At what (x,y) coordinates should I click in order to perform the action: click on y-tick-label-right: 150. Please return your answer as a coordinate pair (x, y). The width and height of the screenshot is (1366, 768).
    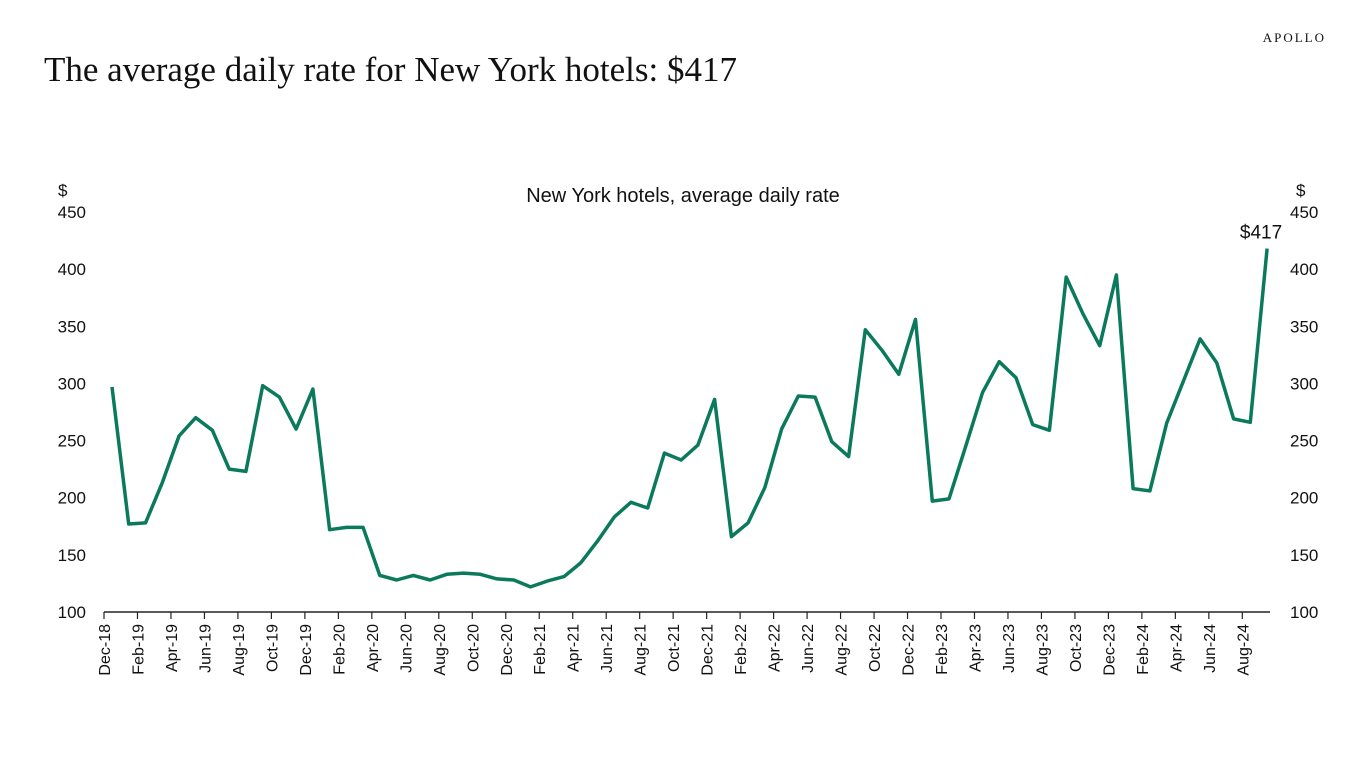
    Looking at the image, I should click on (1304, 555).